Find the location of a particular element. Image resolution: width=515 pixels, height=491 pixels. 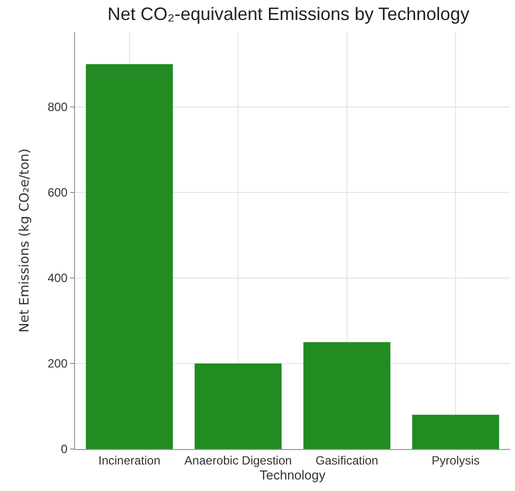

y-tick-label: 800 is located at coordinates (58, 107).